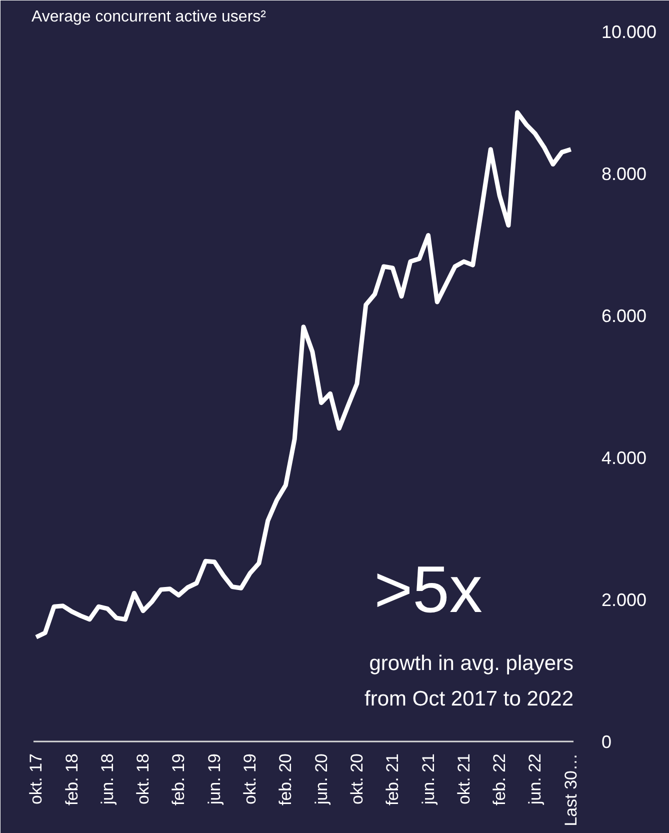 This screenshot has height=833, width=669. Describe the element at coordinates (500, 779) in the screenshot. I see `x-tick-label: feb. 22` at that location.